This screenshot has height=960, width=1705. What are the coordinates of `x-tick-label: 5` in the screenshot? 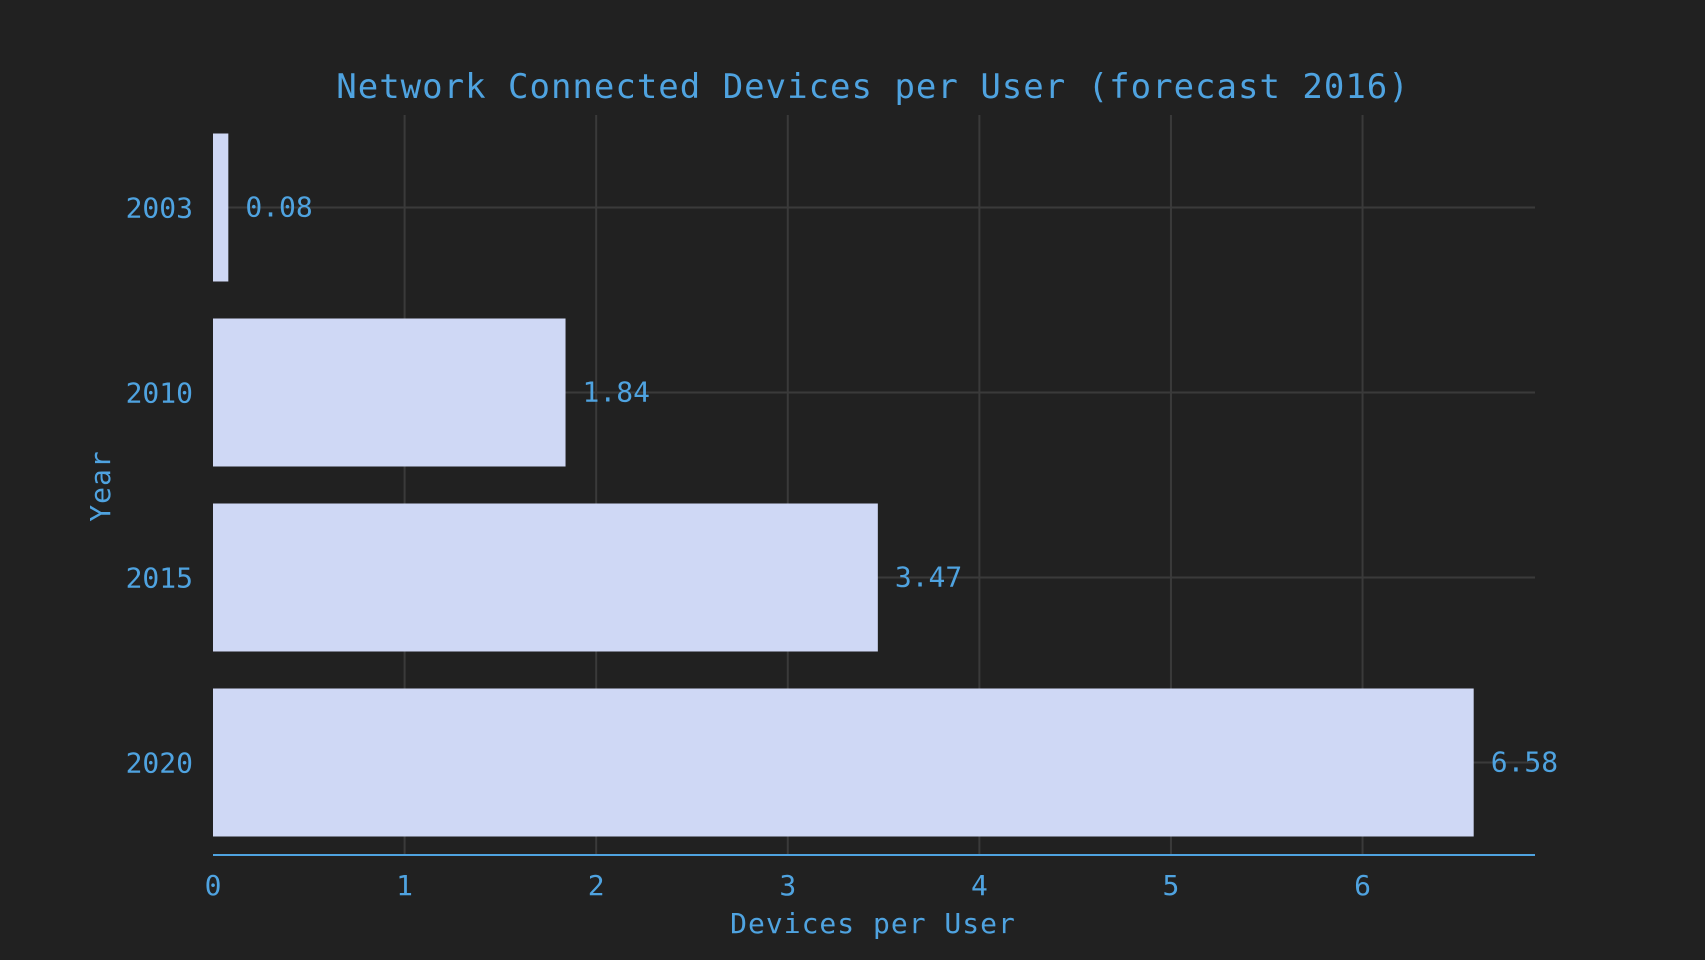 It's located at (1171, 885).